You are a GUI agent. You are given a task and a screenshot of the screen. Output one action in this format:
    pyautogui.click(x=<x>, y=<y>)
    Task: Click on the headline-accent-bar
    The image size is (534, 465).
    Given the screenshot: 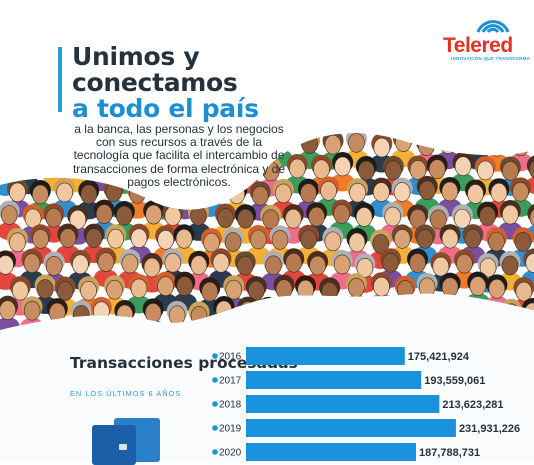 What is the action you would take?
    pyautogui.click(x=60, y=79)
    